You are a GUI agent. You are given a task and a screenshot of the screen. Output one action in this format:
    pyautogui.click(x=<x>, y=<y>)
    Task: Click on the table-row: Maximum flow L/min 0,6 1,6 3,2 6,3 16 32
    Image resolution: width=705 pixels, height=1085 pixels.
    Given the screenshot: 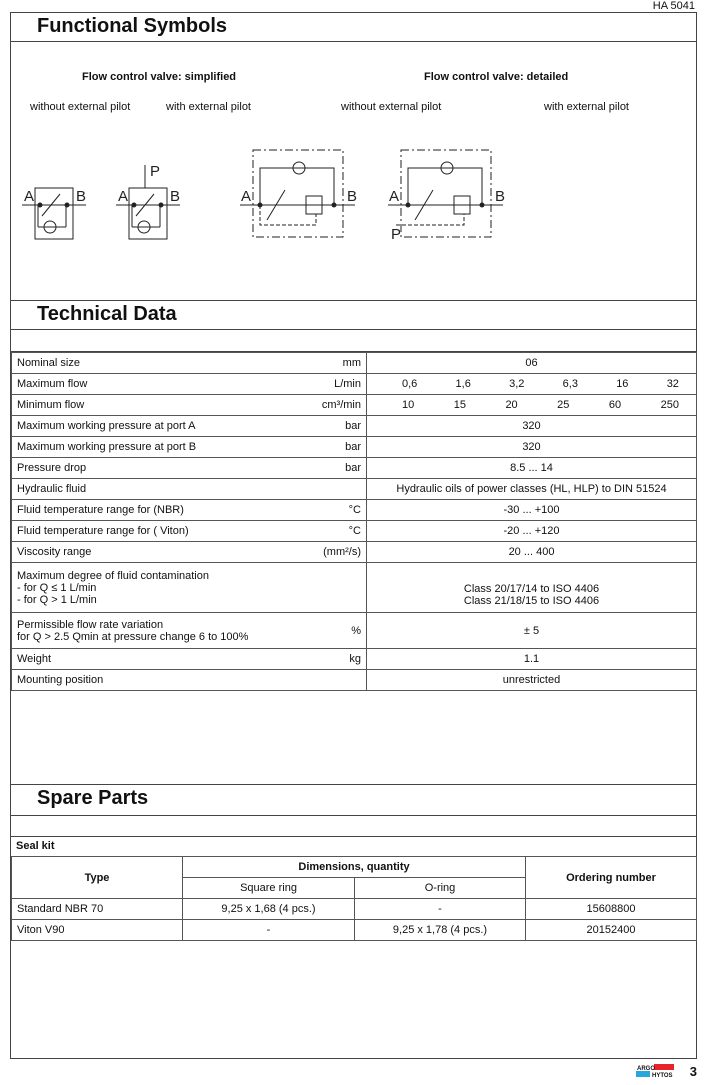 What is the action you would take?
    pyautogui.click(x=354, y=384)
    